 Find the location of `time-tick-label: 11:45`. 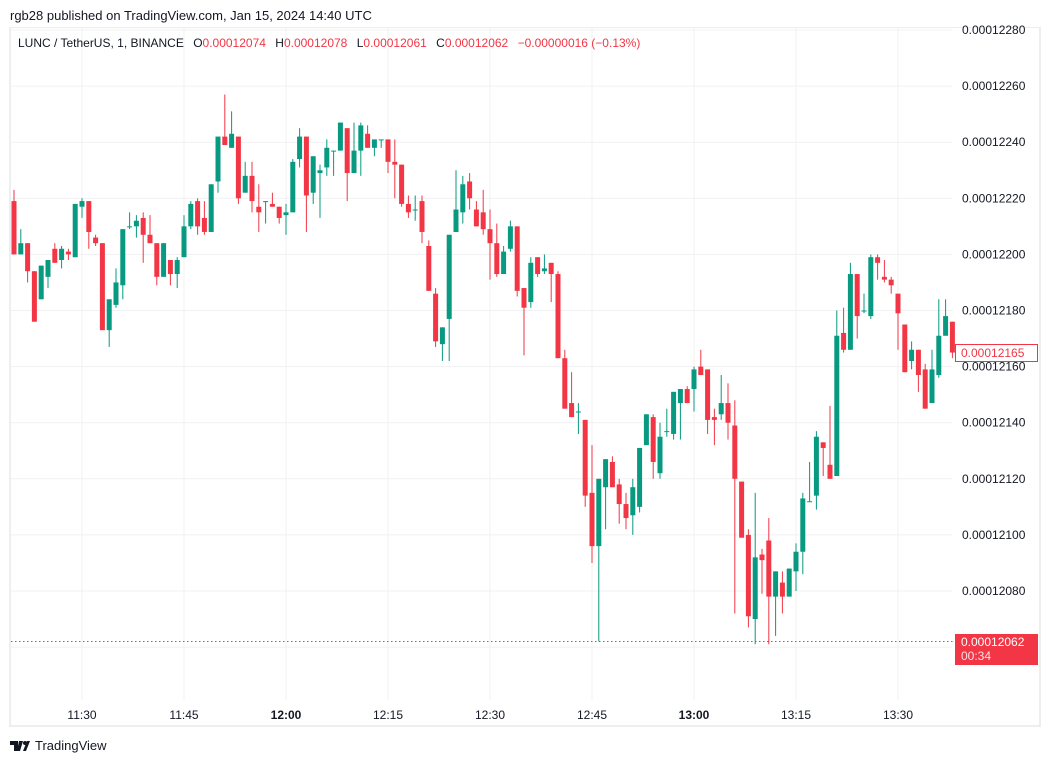

time-tick-label: 11:45 is located at coordinates (183, 715).